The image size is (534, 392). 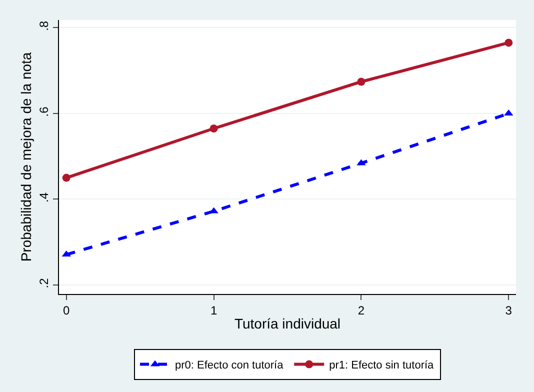 What do you see at coordinates (508, 310) in the screenshot?
I see `x-tick-label: 3` at bounding box center [508, 310].